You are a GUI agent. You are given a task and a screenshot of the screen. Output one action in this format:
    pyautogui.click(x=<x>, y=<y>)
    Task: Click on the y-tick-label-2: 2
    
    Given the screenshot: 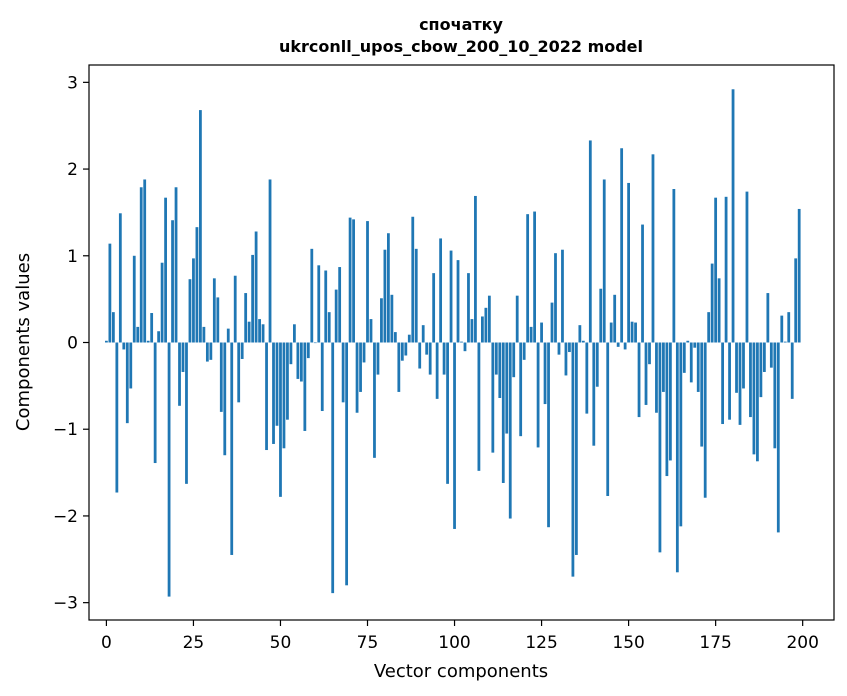 What is the action you would take?
    pyautogui.click(x=72, y=170)
    